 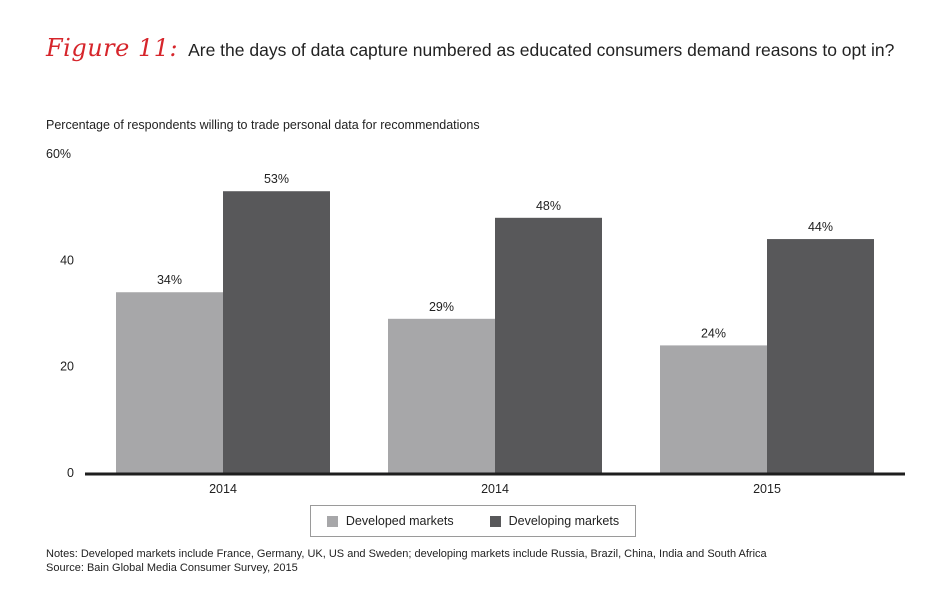 What do you see at coordinates (223, 489) in the screenshot?
I see `x-tick-label-0: 2014` at bounding box center [223, 489].